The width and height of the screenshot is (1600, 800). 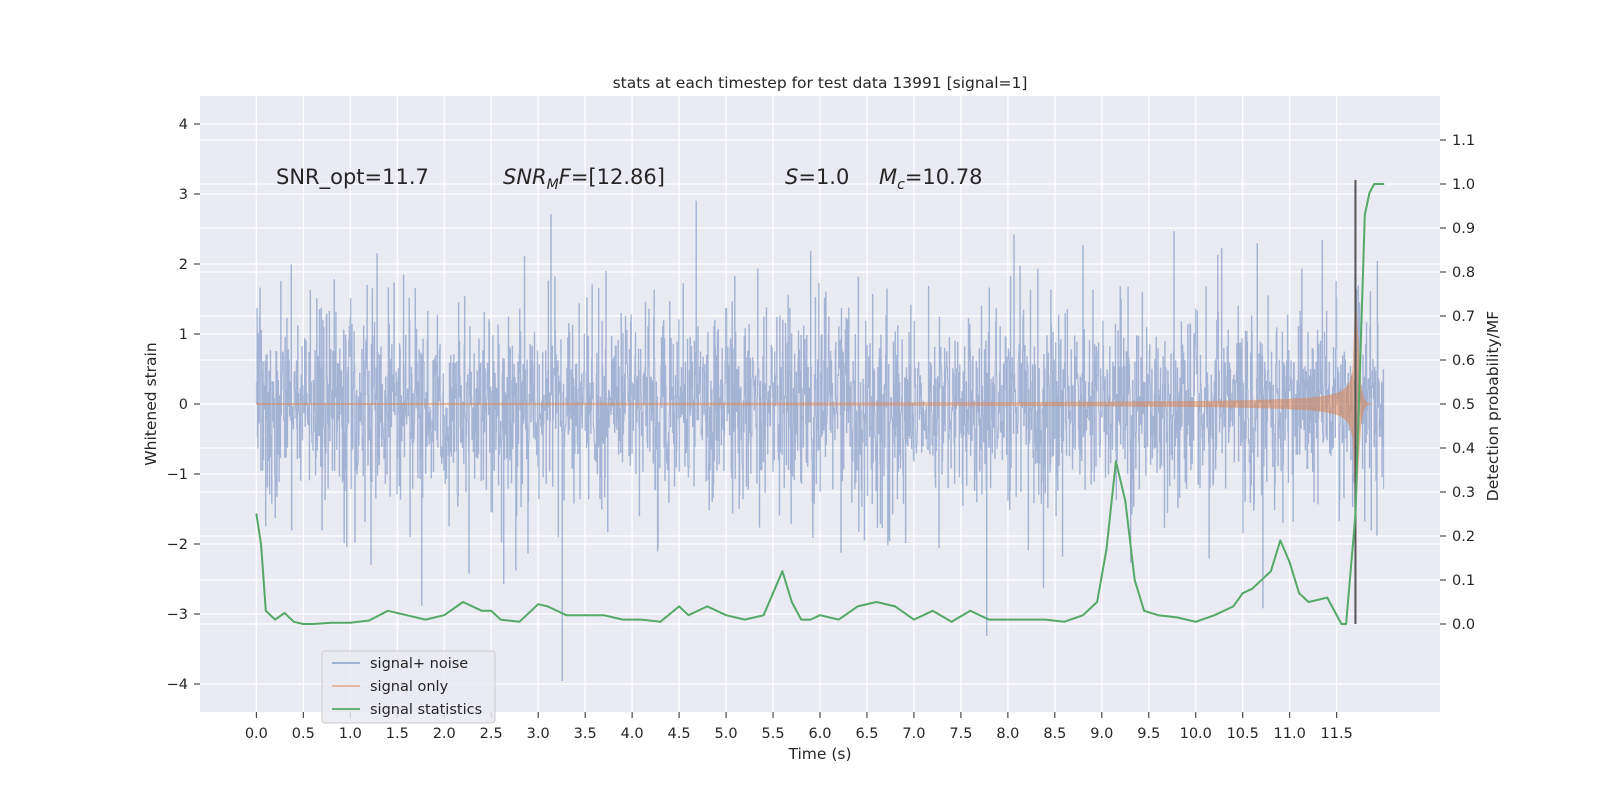 What do you see at coordinates (1337, 734) in the screenshot?
I see `x-tick-label: 11.5` at bounding box center [1337, 734].